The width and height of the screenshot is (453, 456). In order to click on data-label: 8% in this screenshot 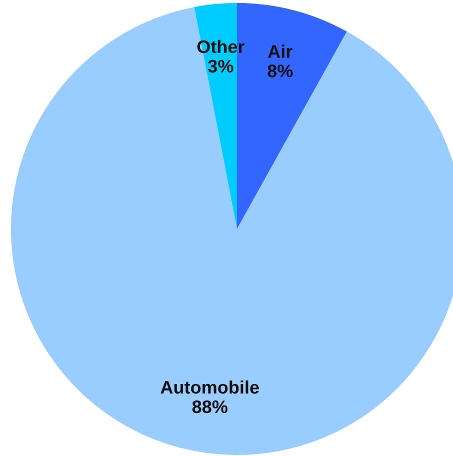, I will do `click(280, 71)`.